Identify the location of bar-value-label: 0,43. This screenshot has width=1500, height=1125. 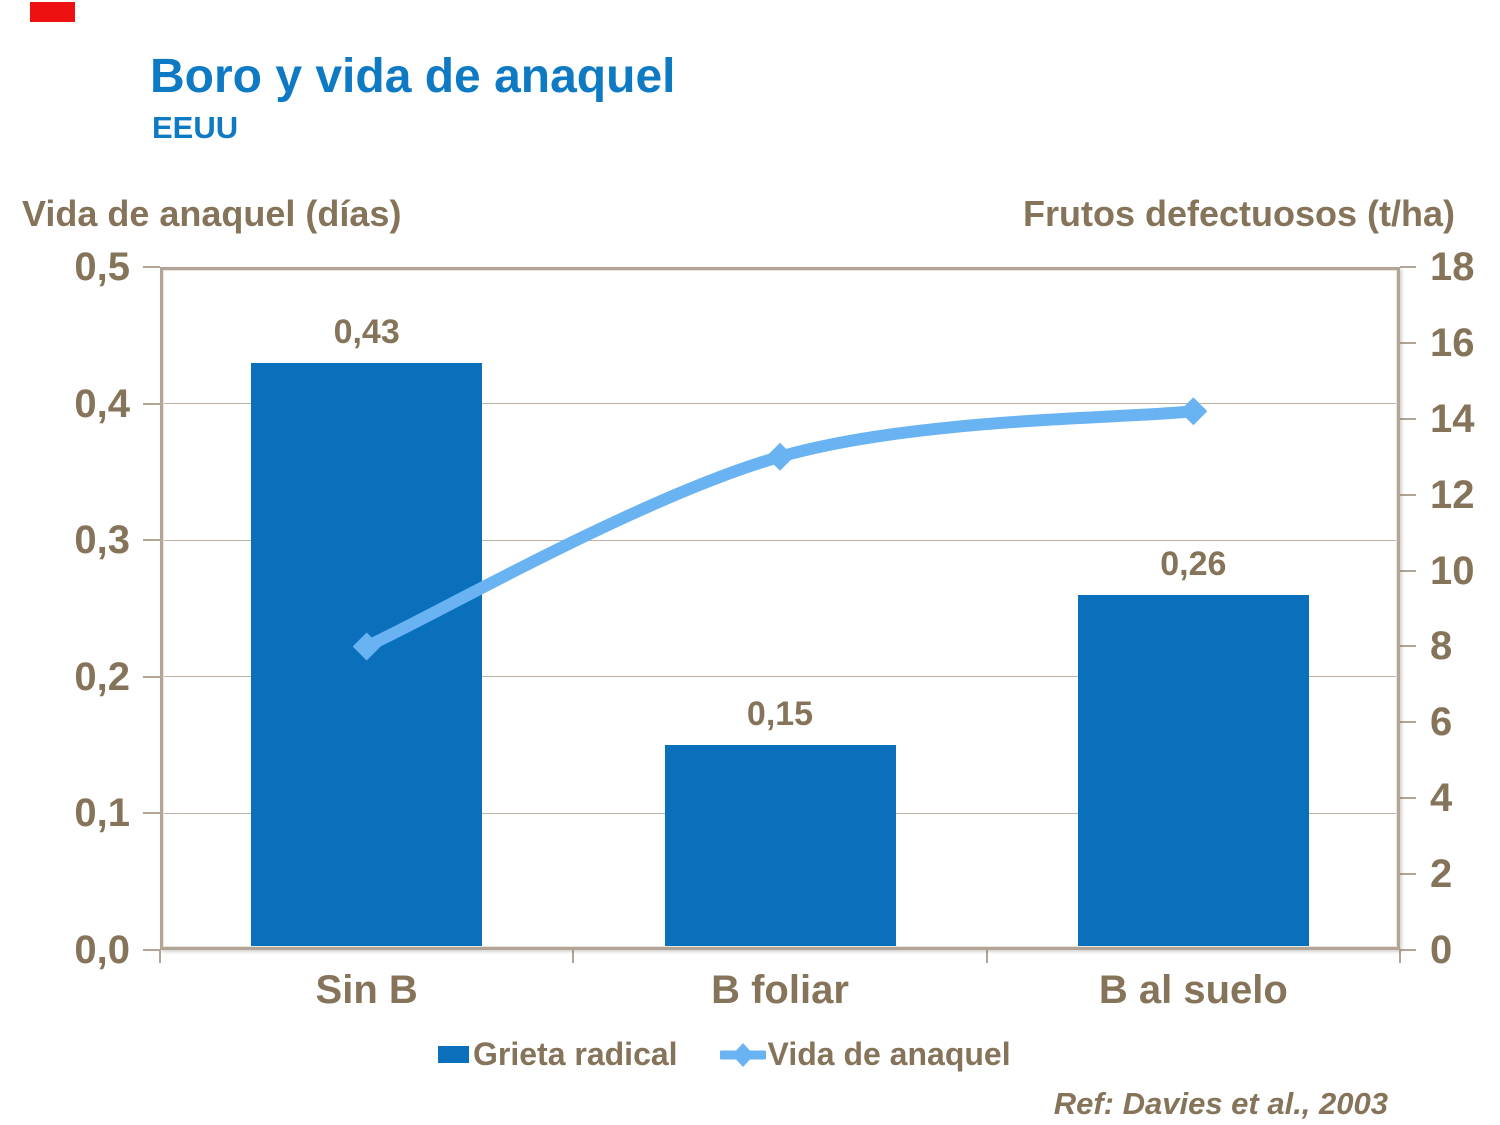
(366, 331).